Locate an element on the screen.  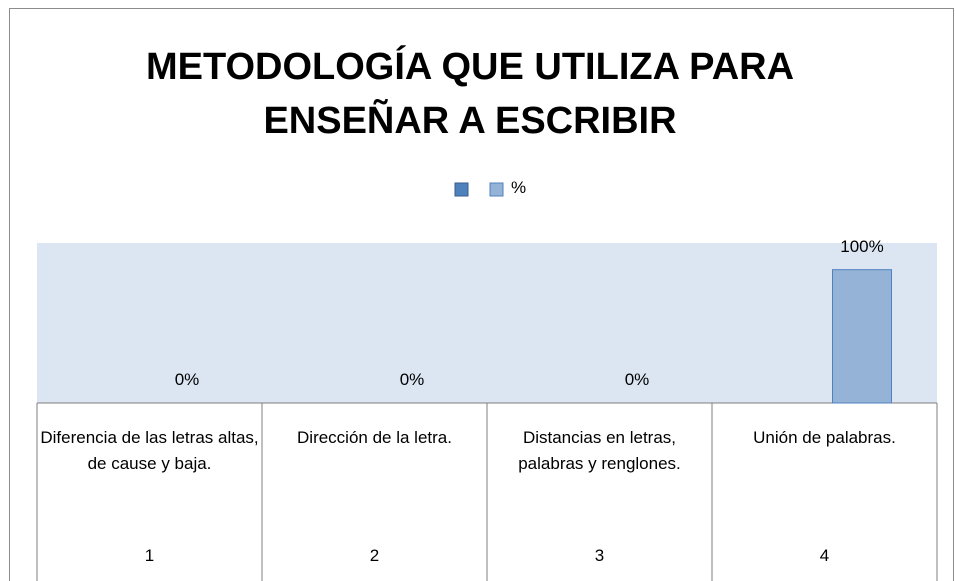
x-tick-label: Unión de palabras. is located at coordinates (824, 437).